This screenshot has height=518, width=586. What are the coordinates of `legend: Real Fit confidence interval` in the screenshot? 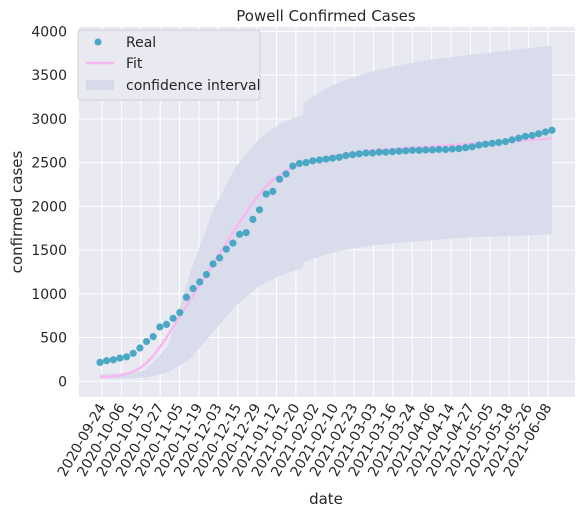 It's located at (169, 65).